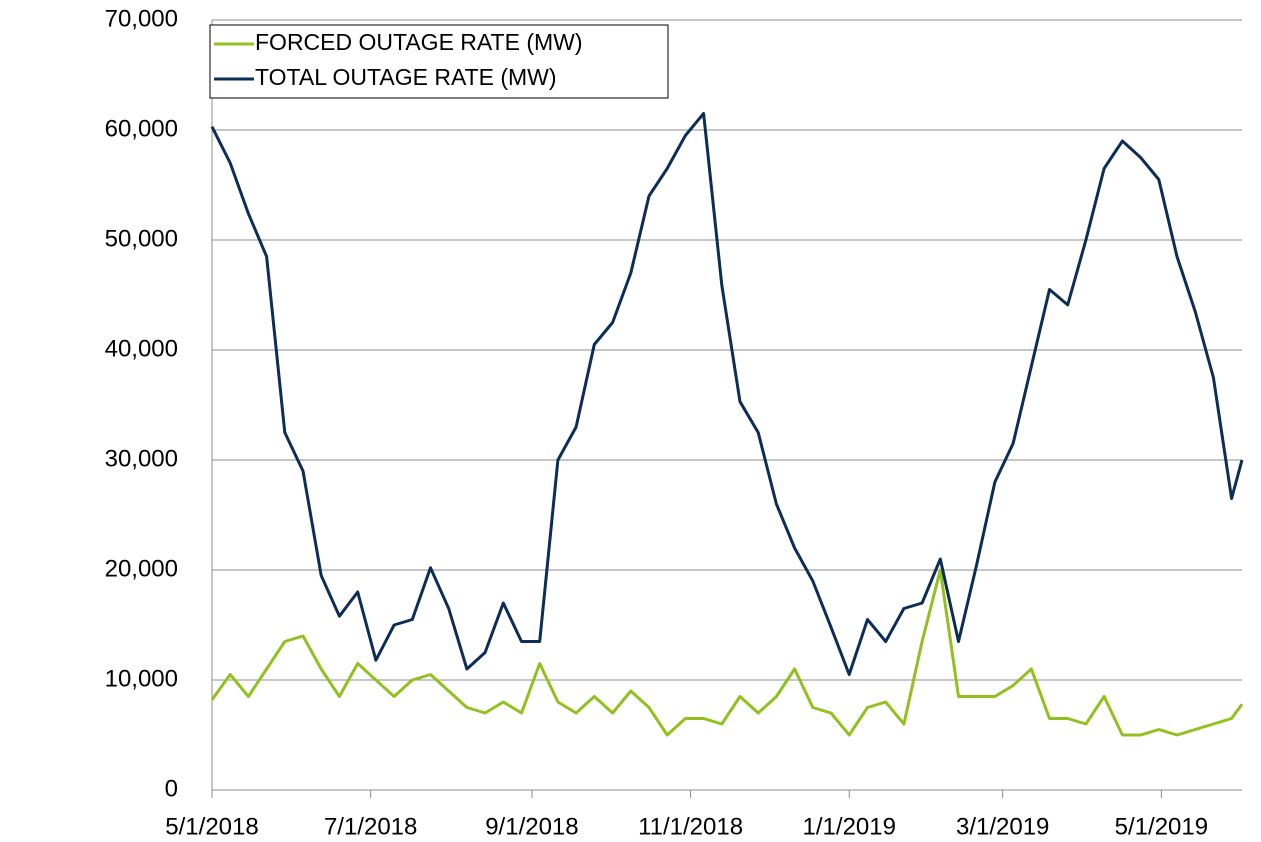 The height and width of the screenshot is (842, 1261). Describe the element at coordinates (690, 826) in the screenshot. I see `x-tick-label: 11/1/2018` at that location.